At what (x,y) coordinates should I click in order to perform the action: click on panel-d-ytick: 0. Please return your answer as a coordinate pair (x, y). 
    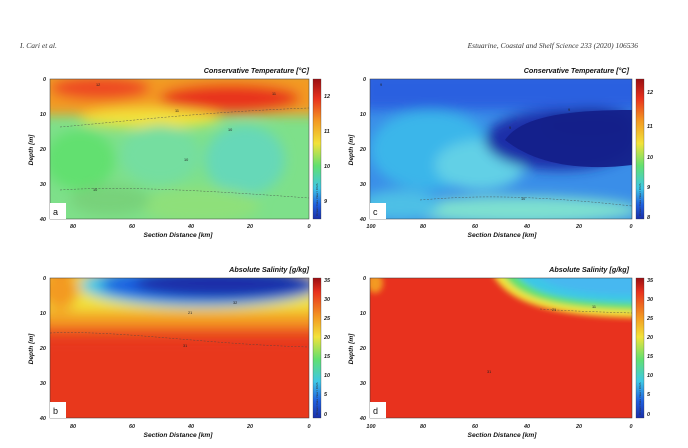
    Looking at the image, I should click on (364, 279).